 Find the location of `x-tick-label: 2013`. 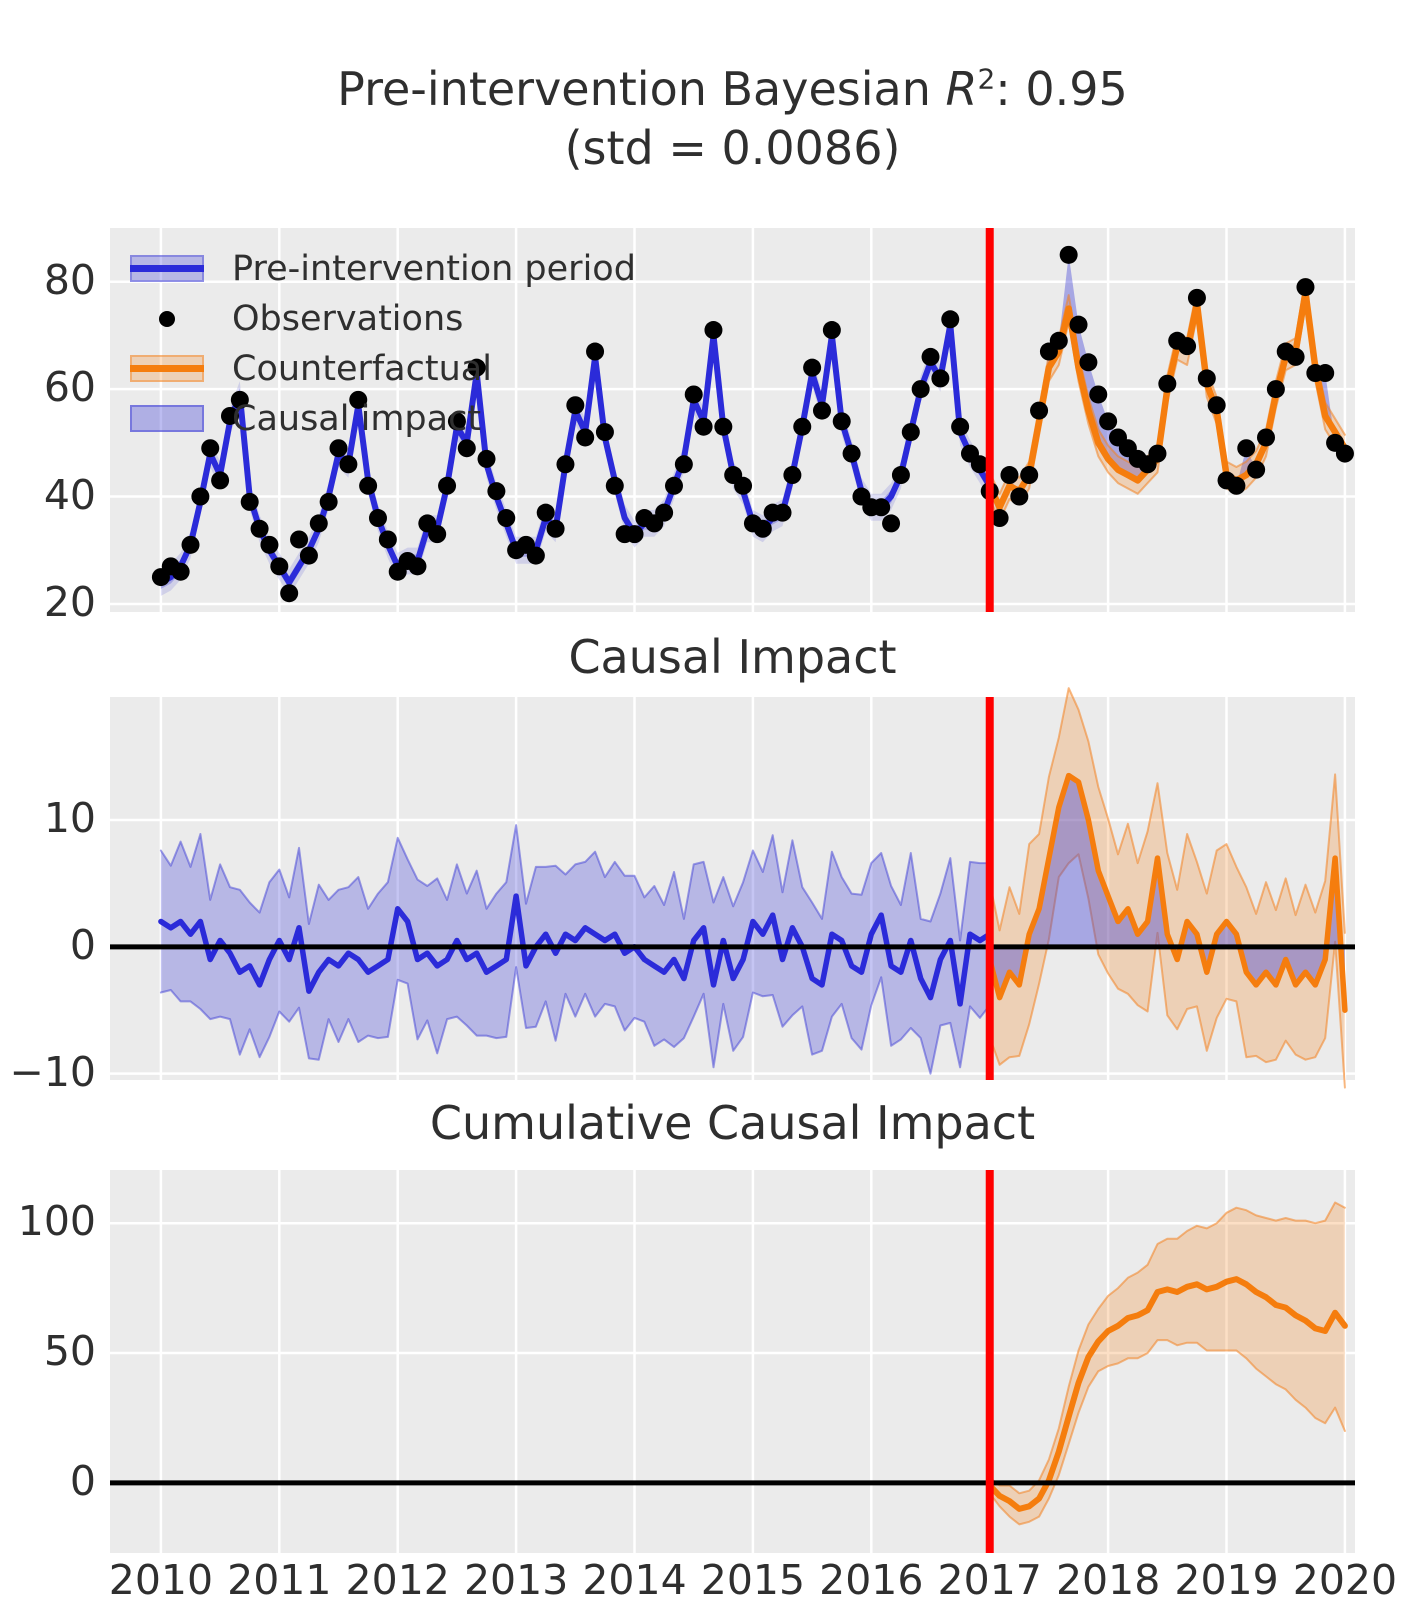

x-tick-label: 2013 is located at coordinates (516, 1580).